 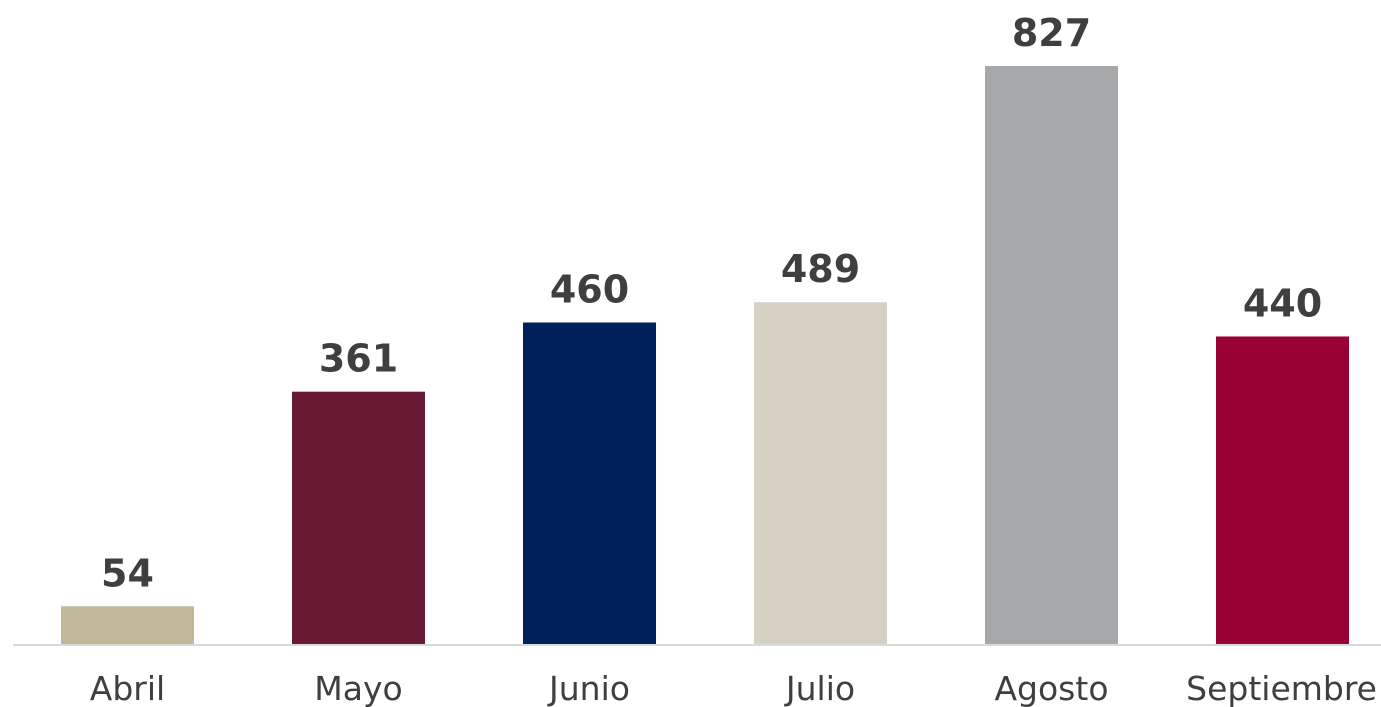 I want to click on value-label-agosto: 827, so click(x=1051, y=33).